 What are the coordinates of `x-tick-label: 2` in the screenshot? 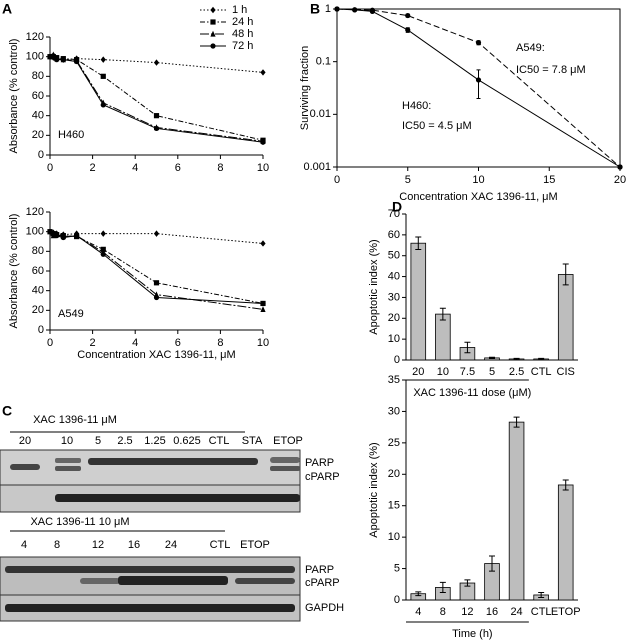 It's located at (93, 168).